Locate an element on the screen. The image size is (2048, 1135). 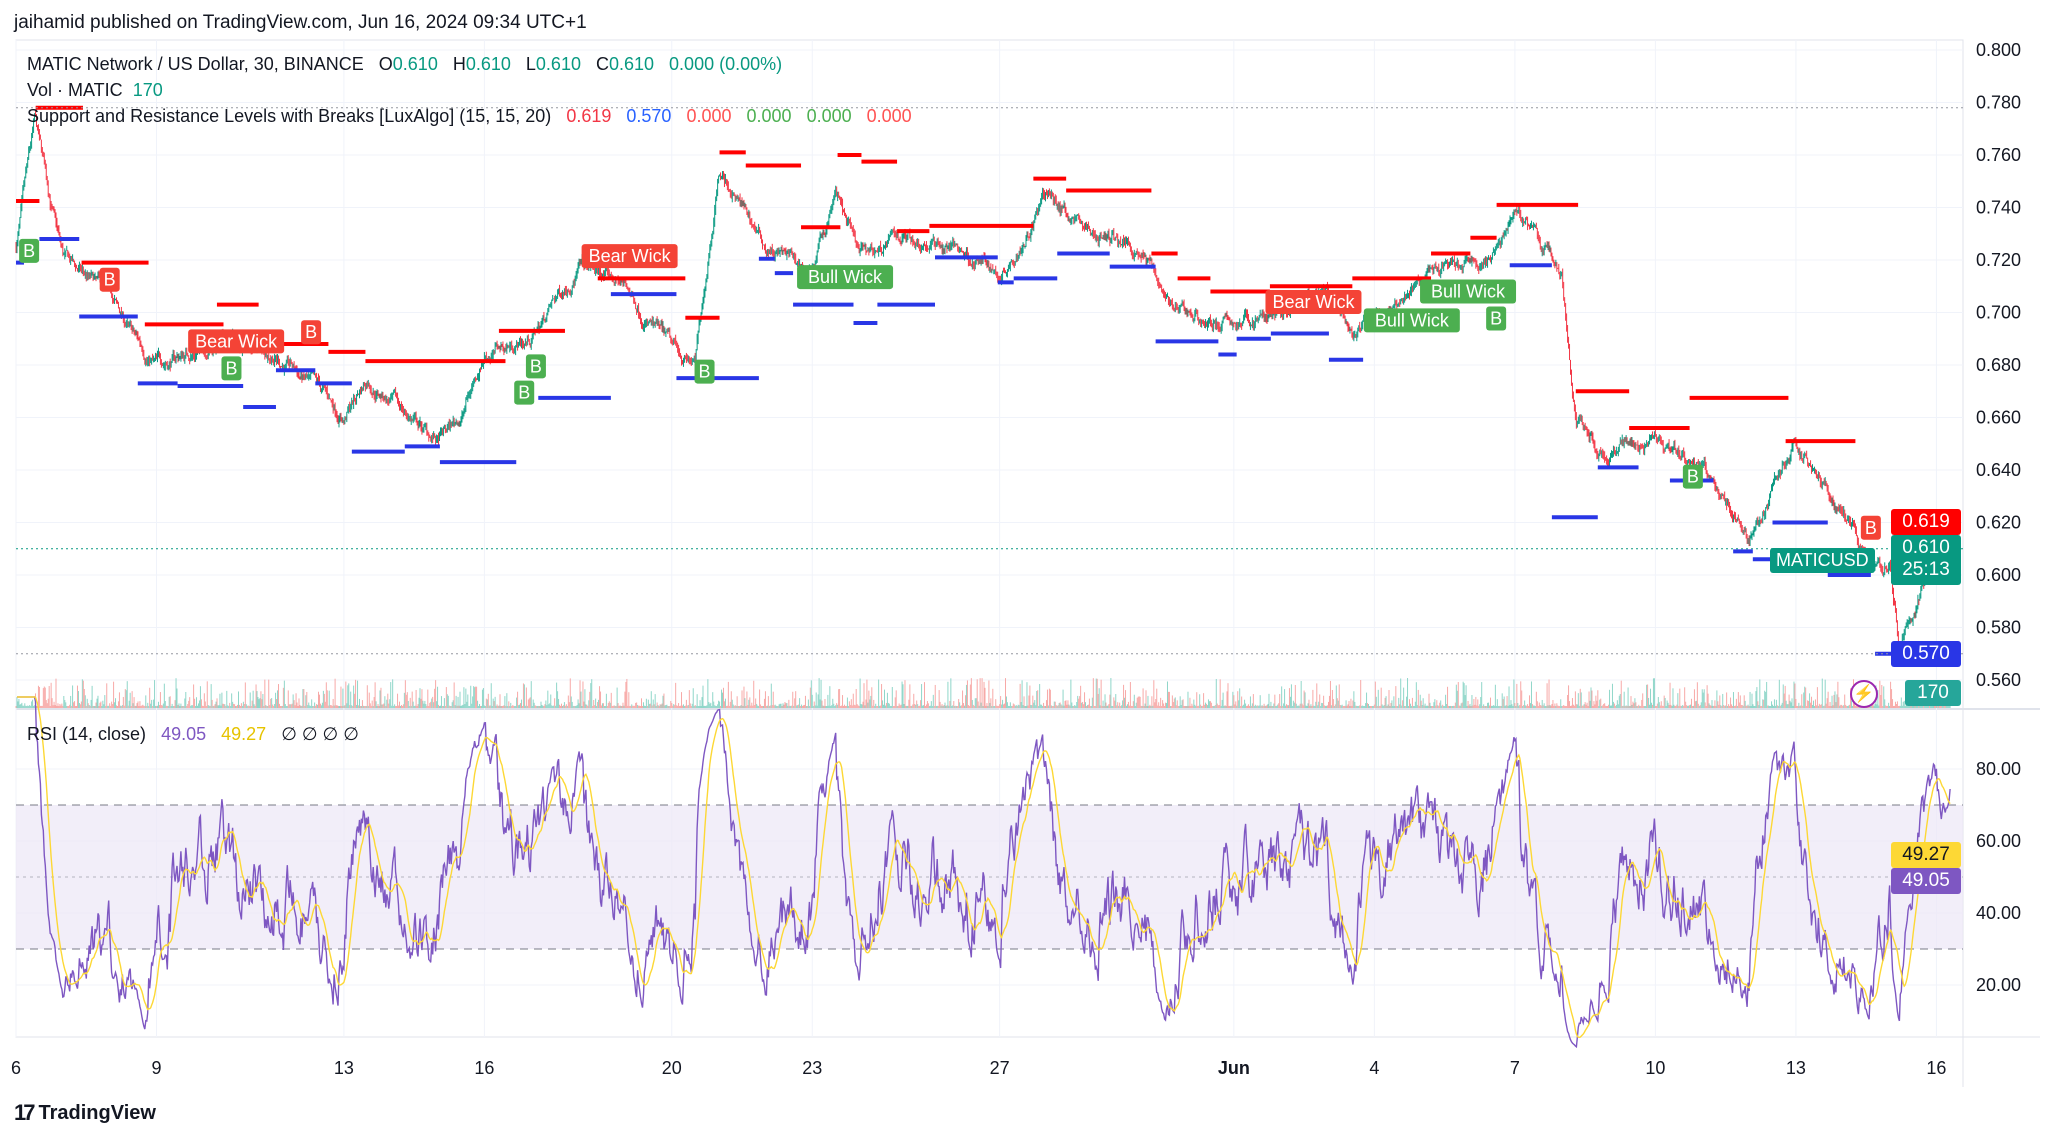
rsi-tick-label: 80.00 is located at coordinates (1998, 769).